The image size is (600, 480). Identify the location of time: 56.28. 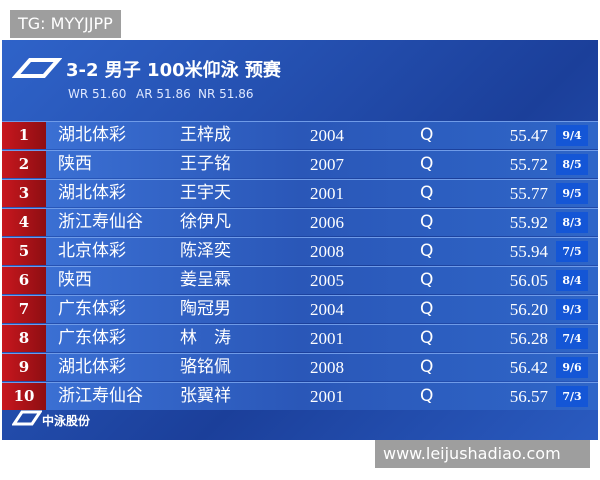
(528, 338).